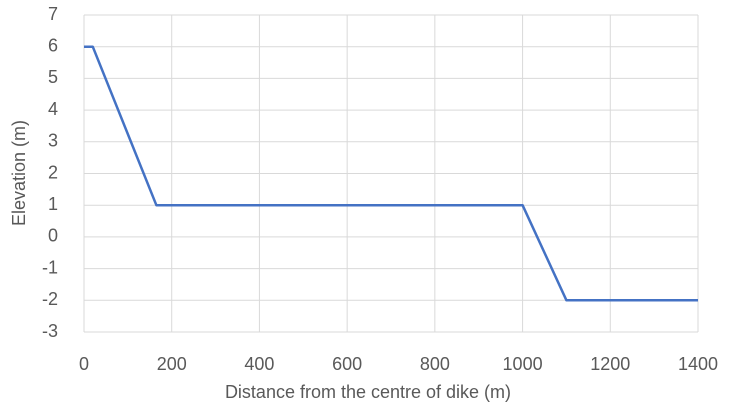 The image size is (730, 413). I want to click on y-tick-label: 1, so click(53, 204).